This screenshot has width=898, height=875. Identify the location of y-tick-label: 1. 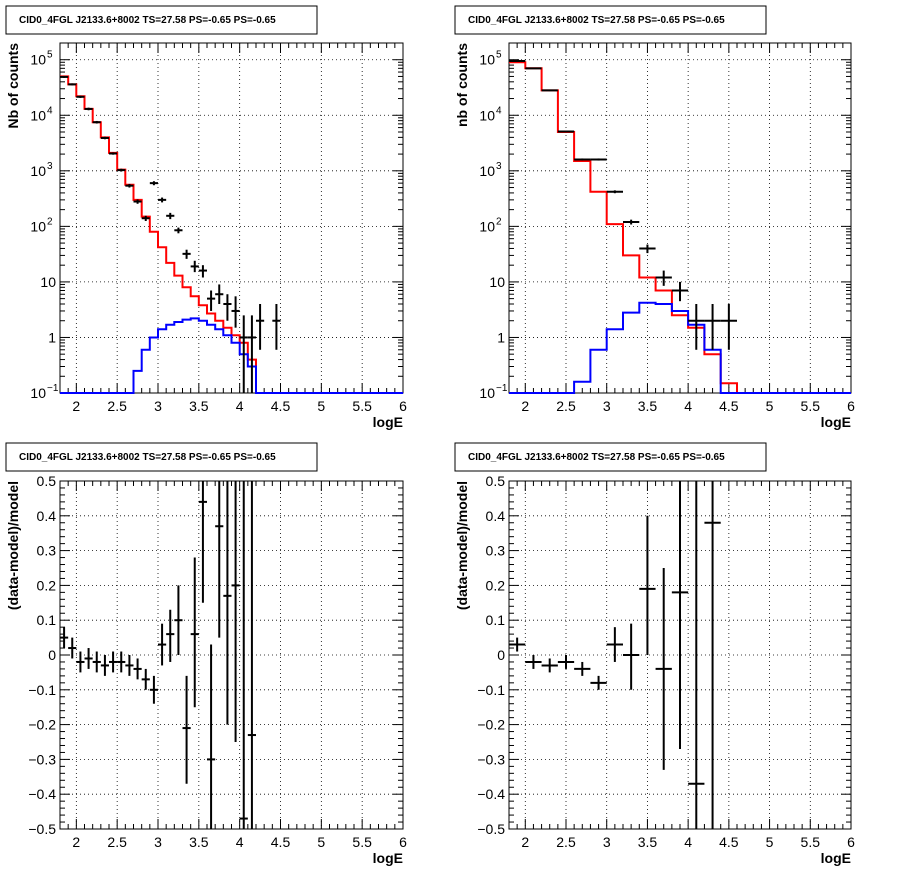
(52, 337).